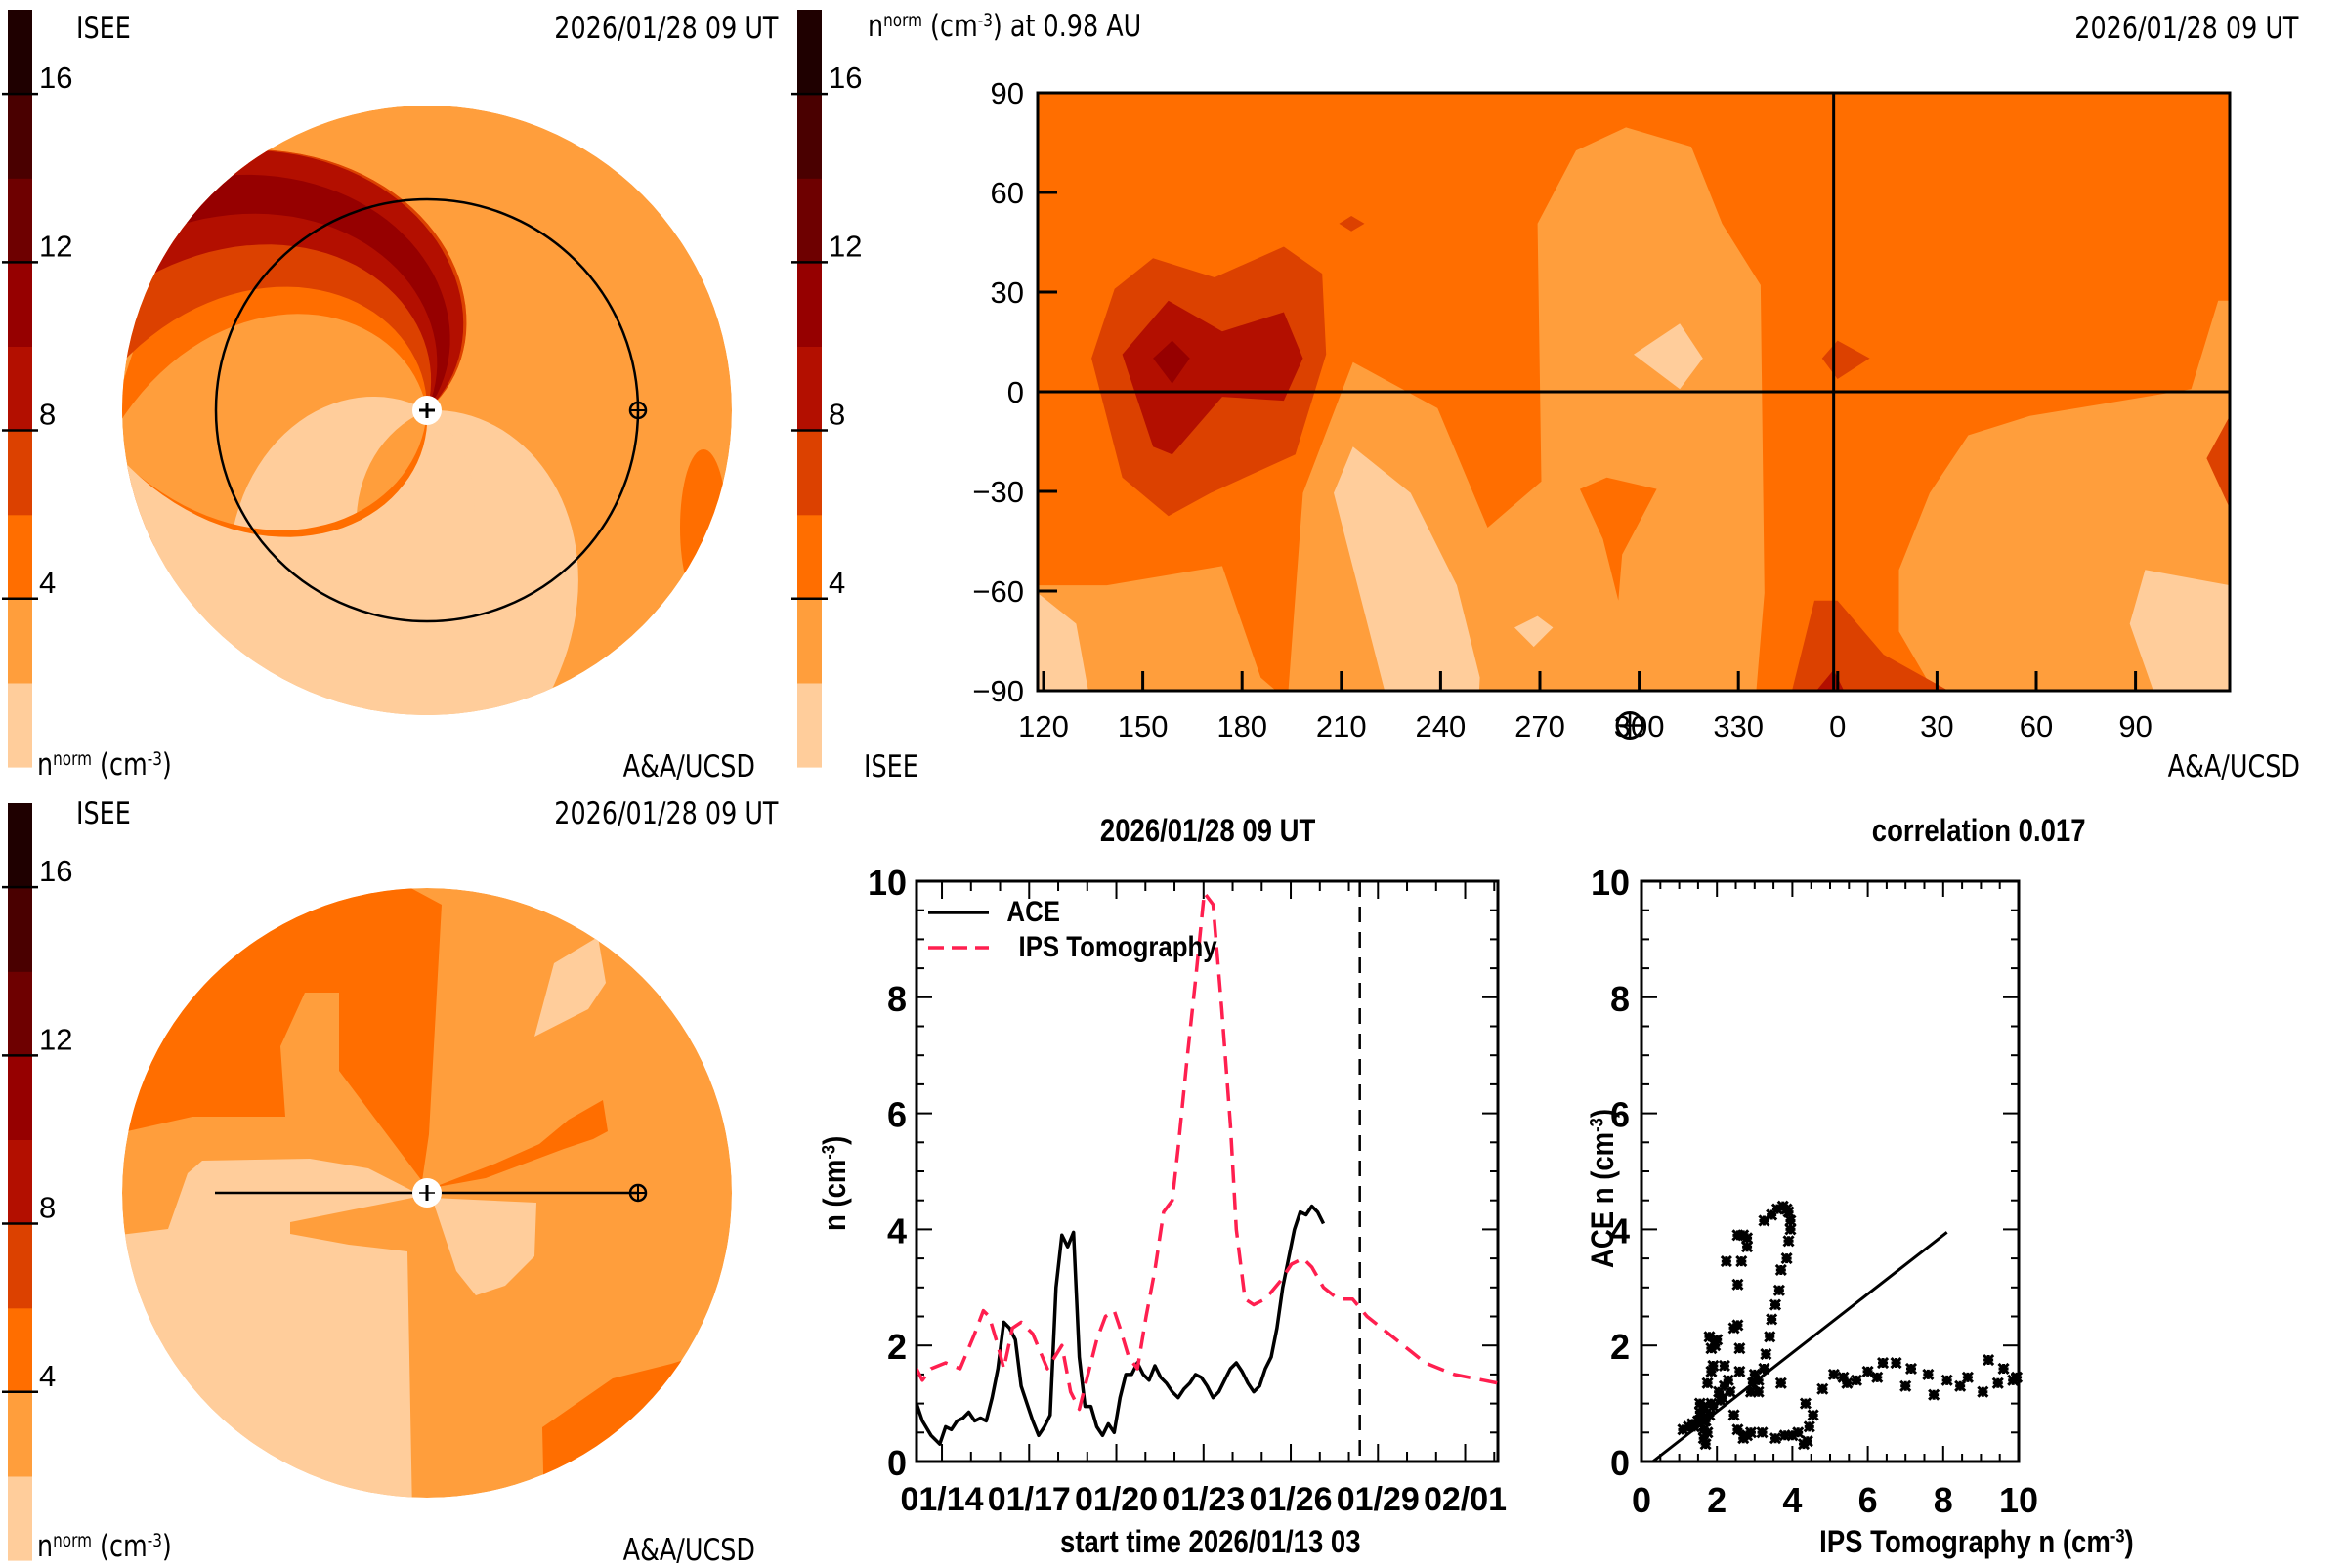 The height and width of the screenshot is (1568, 2345). What do you see at coordinates (1641, 1500) in the screenshot?
I see `x-tick-label: 0` at bounding box center [1641, 1500].